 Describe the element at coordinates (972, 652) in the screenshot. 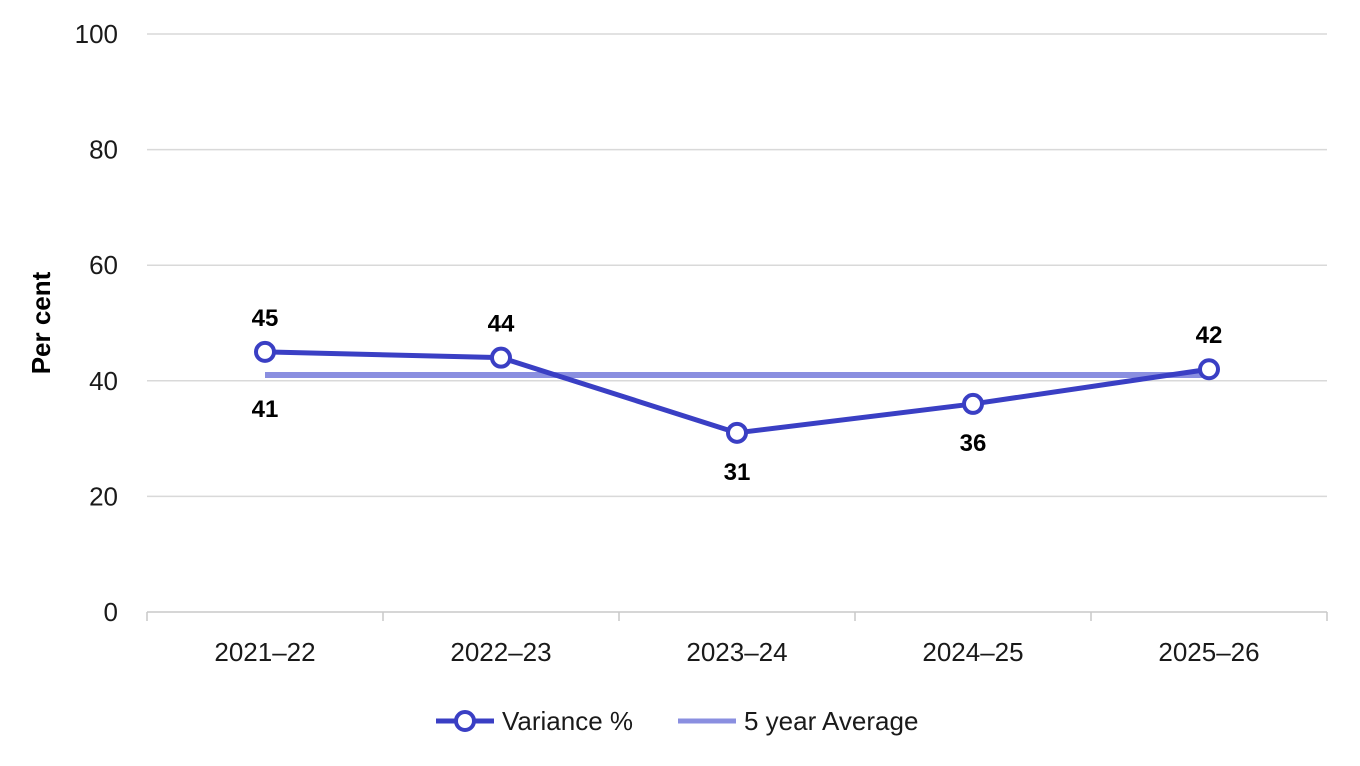

I see `x-tick-label: 2024–25` at that location.